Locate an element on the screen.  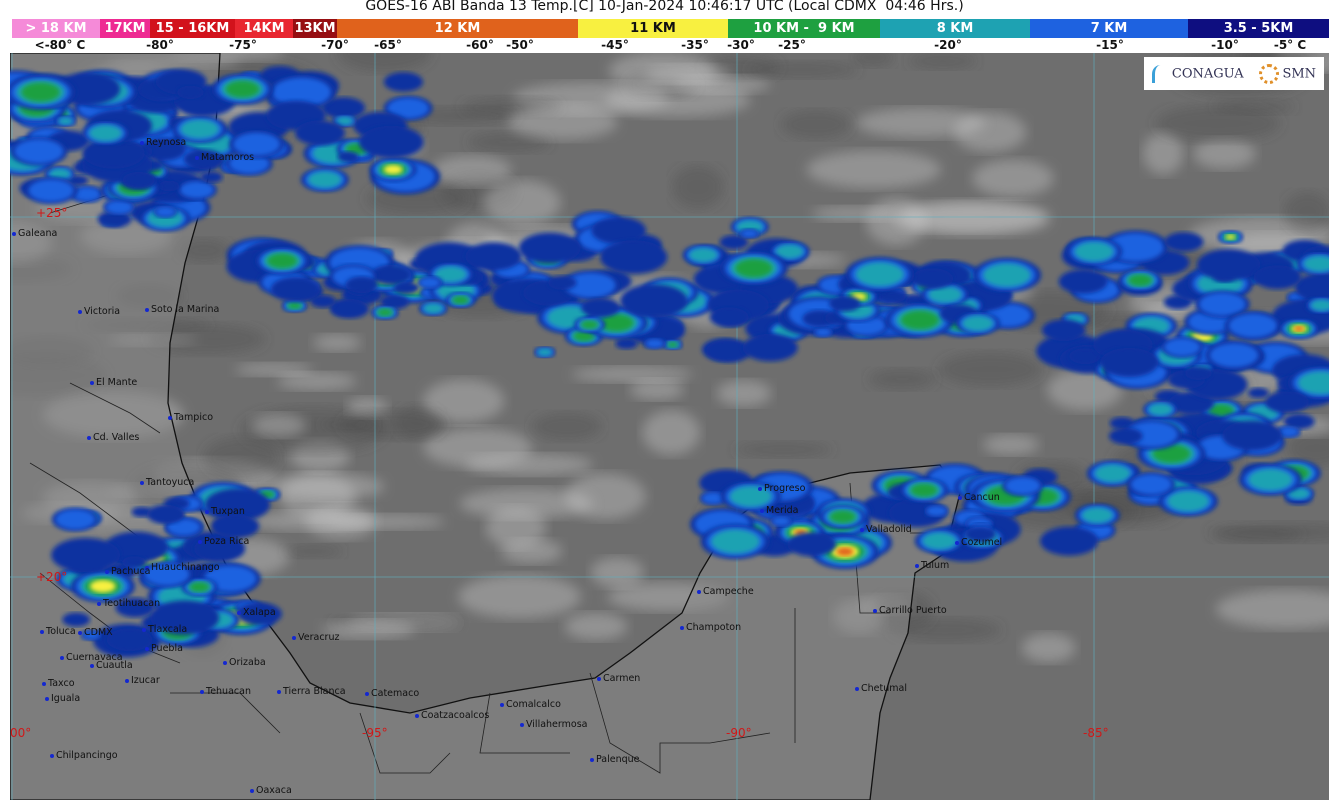
city-name: Tlaxcala is located at coordinates (168, 629).